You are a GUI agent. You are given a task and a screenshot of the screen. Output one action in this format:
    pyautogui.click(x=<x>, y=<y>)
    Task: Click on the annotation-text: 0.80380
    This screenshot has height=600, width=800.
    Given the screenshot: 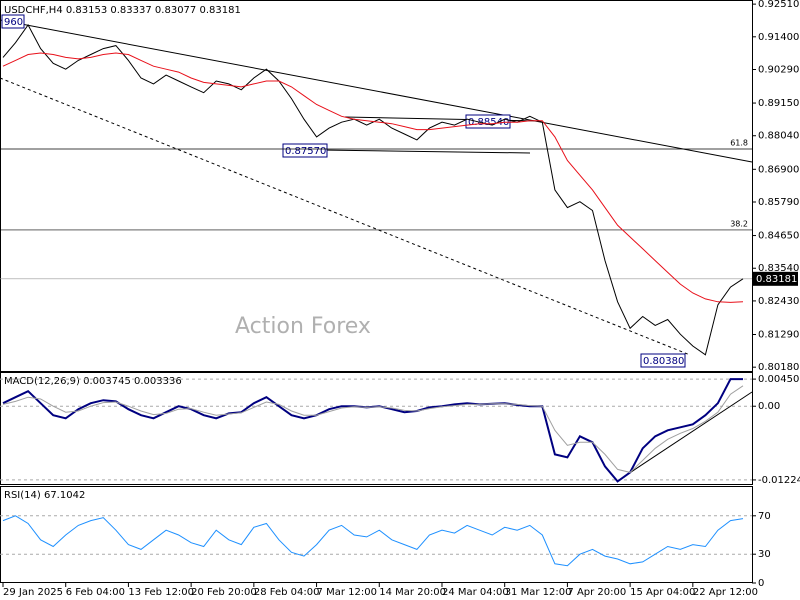 What is the action you would take?
    pyautogui.click(x=663, y=361)
    